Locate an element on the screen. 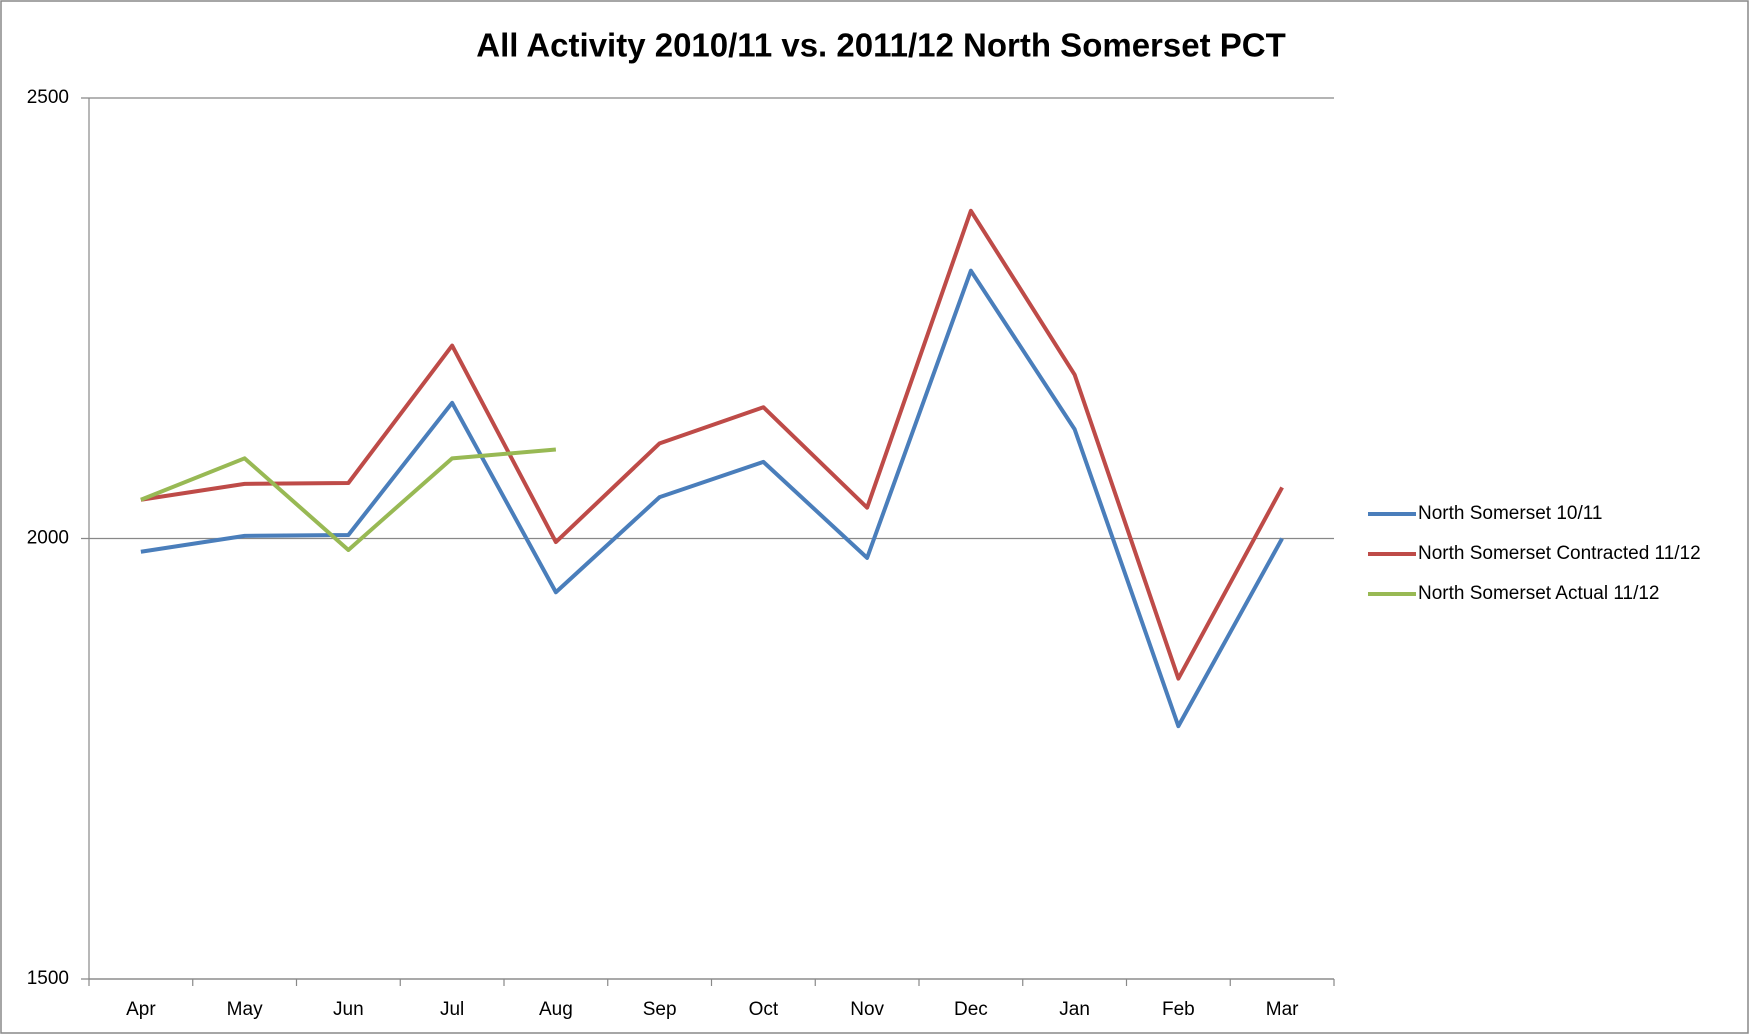 The image size is (1749, 1034). x-tick-label: Oct is located at coordinates (764, 1009).